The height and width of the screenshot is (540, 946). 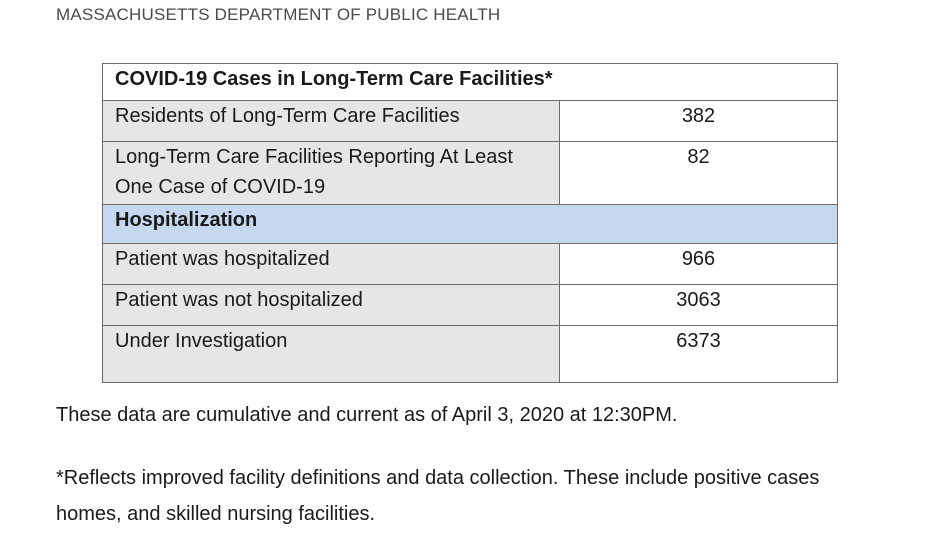 What do you see at coordinates (331, 121) in the screenshot?
I see `row-label: Residents of Long-Term Care Facilities` at bounding box center [331, 121].